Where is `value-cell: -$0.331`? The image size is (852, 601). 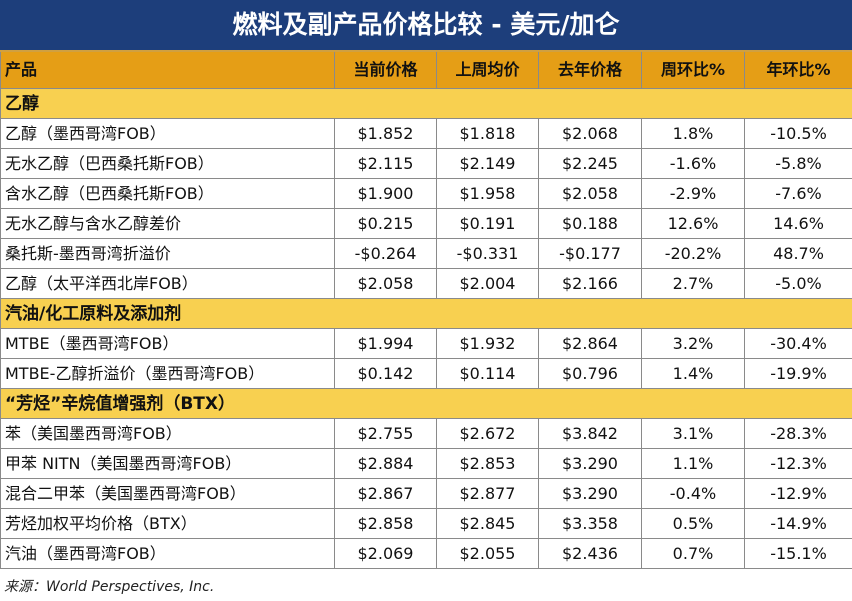
value-cell: -$0.331 is located at coordinates (487, 253).